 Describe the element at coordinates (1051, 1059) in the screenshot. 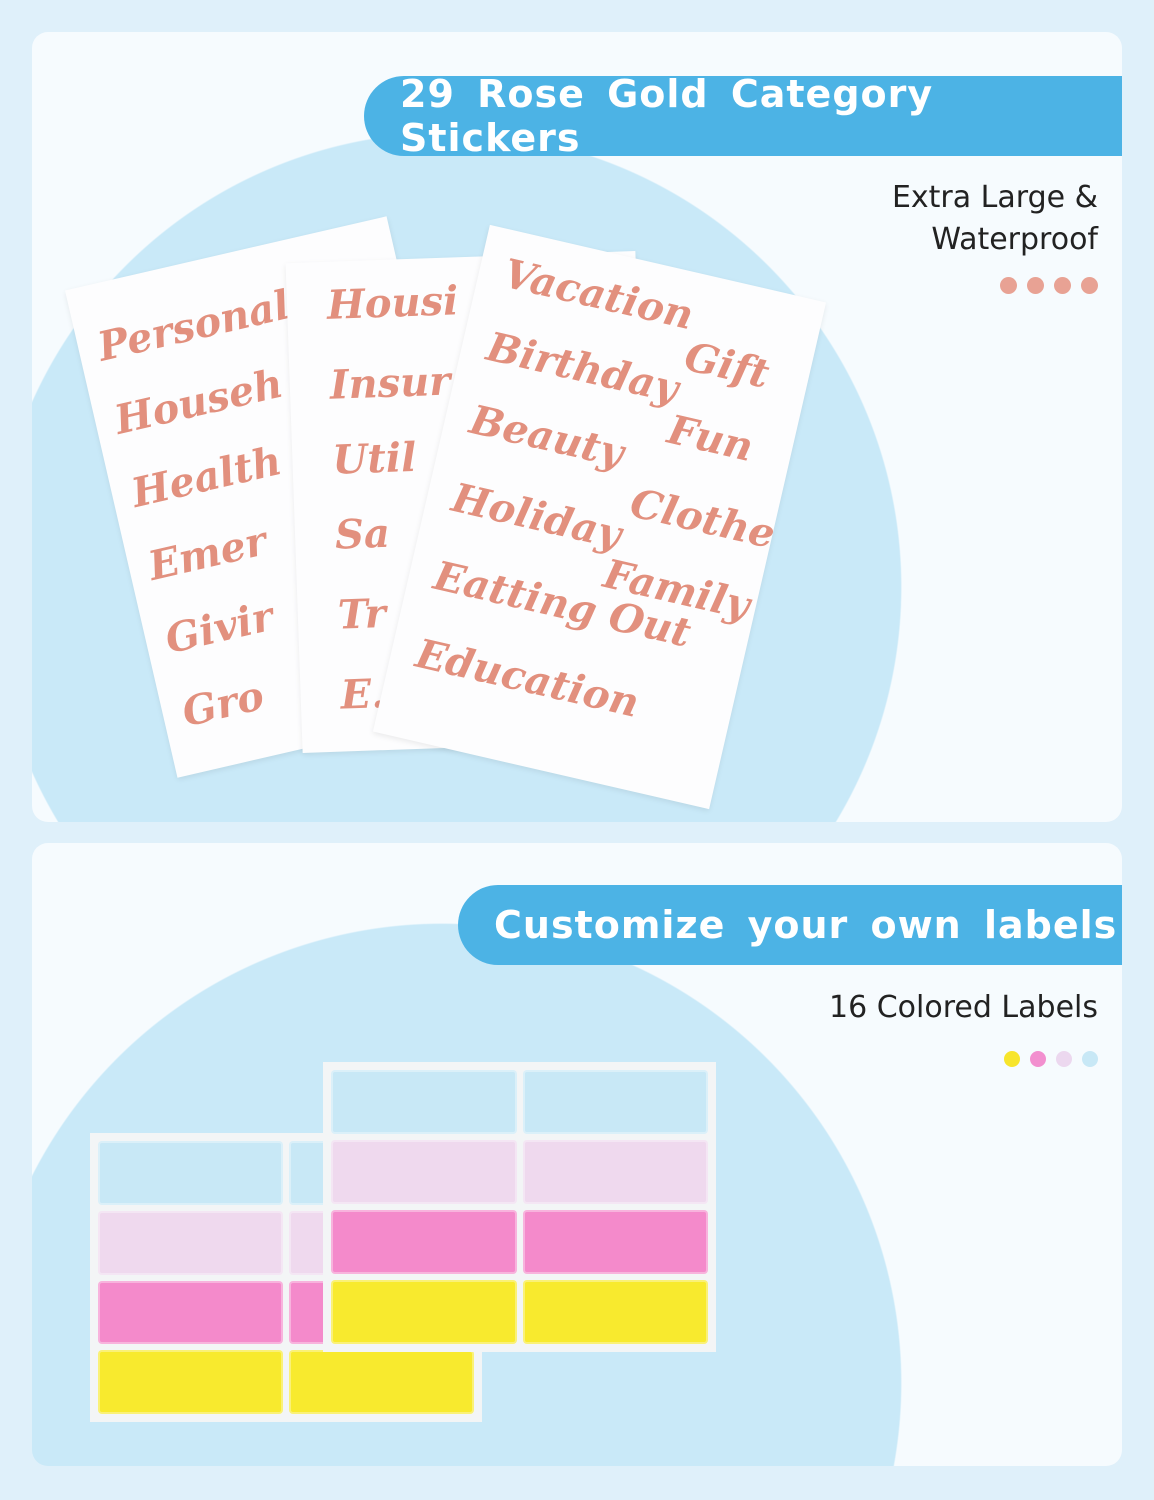

I see `color-dots` at that location.